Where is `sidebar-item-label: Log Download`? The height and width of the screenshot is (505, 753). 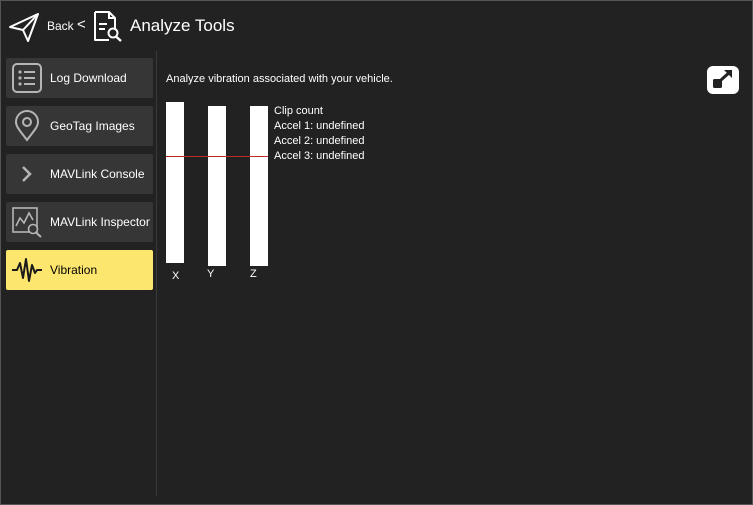
sidebar-item-label: Log Download is located at coordinates (88, 78).